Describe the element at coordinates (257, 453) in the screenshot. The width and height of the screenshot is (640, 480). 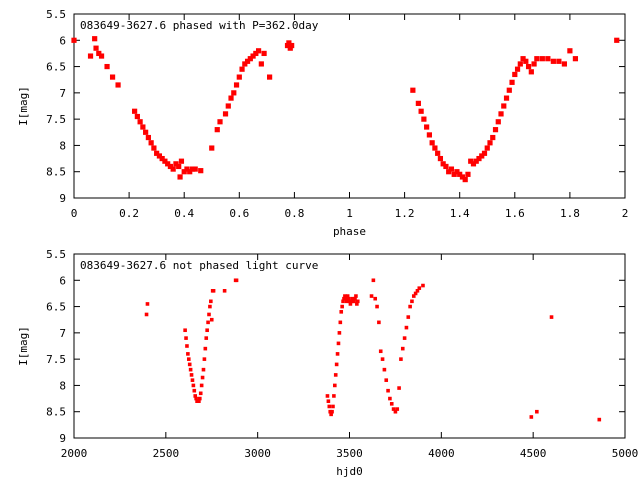
I see `unphased-x-tick-label: 3000` at that location.